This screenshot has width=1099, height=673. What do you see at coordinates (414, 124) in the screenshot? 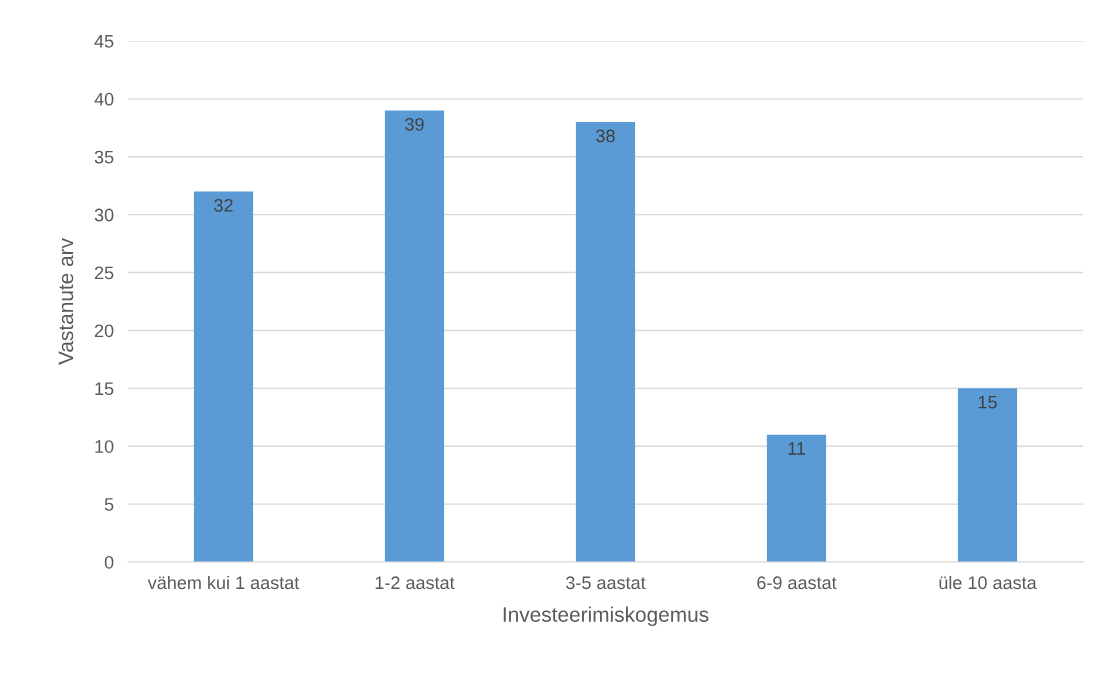
I see `data-label: 39` at bounding box center [414, 124].